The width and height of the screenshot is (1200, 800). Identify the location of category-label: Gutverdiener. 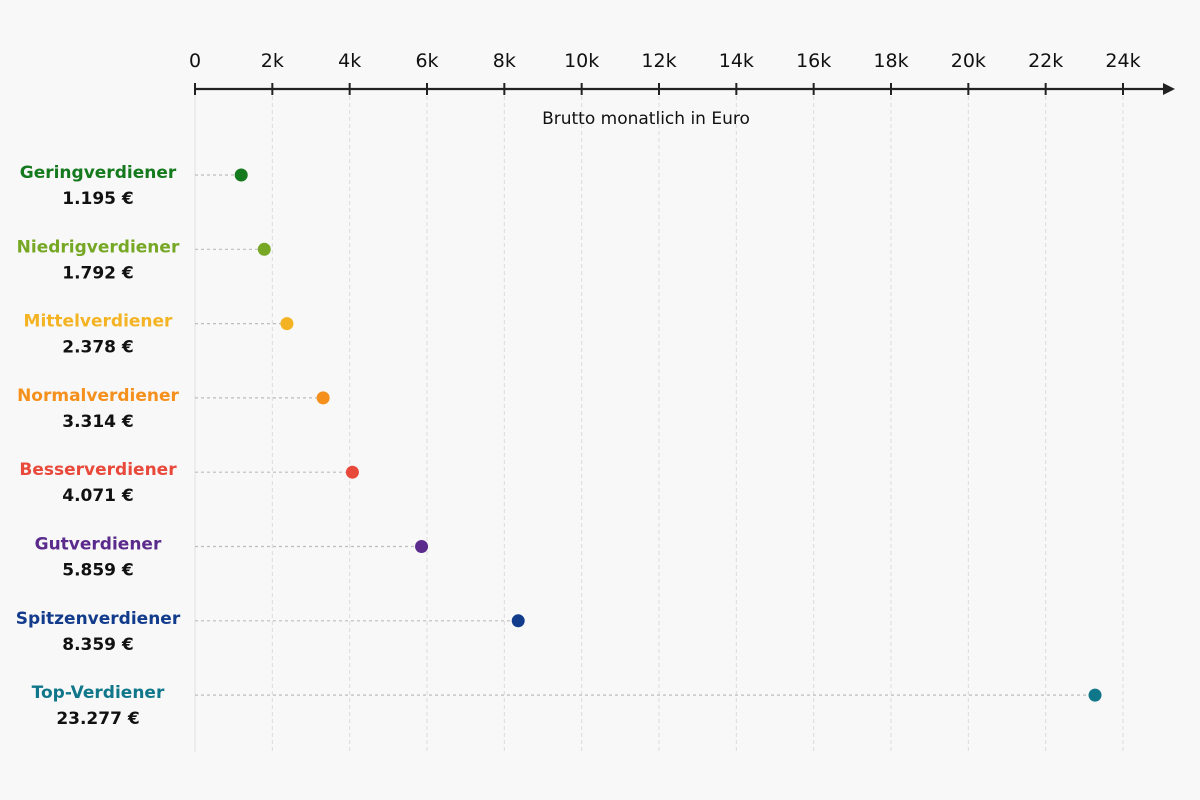
(98, 545).